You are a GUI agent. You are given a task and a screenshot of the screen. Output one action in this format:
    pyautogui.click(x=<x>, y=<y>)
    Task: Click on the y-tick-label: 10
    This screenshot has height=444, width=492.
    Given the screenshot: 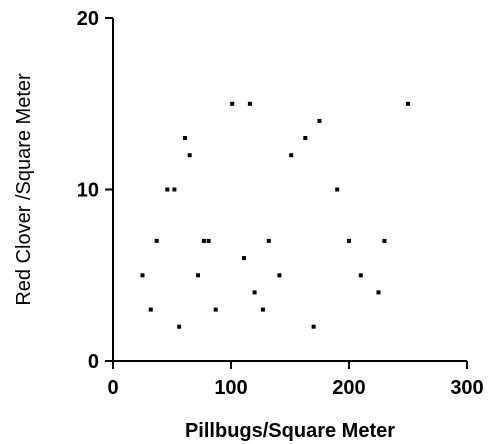 What is the action you would take?
    pyautogui.click(x=88, y=191)
    